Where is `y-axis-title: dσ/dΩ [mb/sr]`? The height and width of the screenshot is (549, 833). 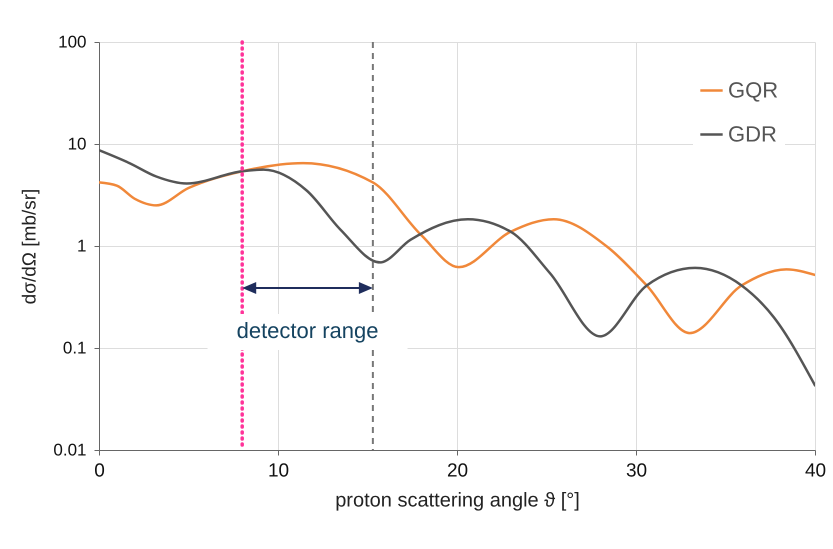 y-axis-title: dσ/dΩ [mb/sr] is located at coordinates (29, 246).